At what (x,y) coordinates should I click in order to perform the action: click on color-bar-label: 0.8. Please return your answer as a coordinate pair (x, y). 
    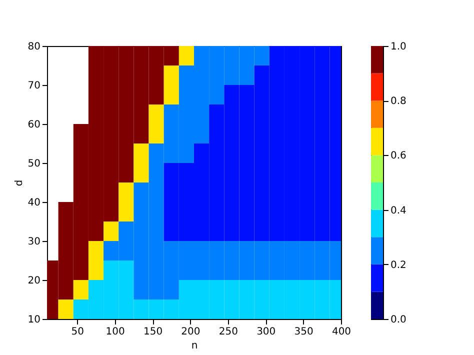
    Looking at the image, I should click on (398, 102).